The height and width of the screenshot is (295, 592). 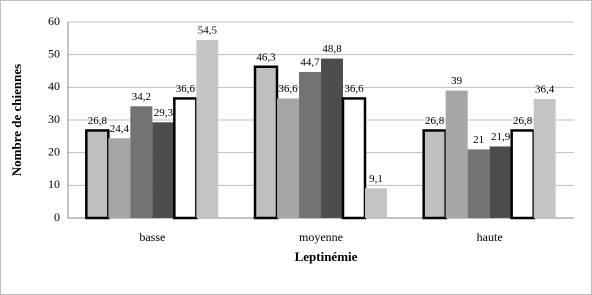 What do you see at coordinates (332, 49) in the screenshot?
I see `data-label: 48,8` at bounding box center [332, 49].